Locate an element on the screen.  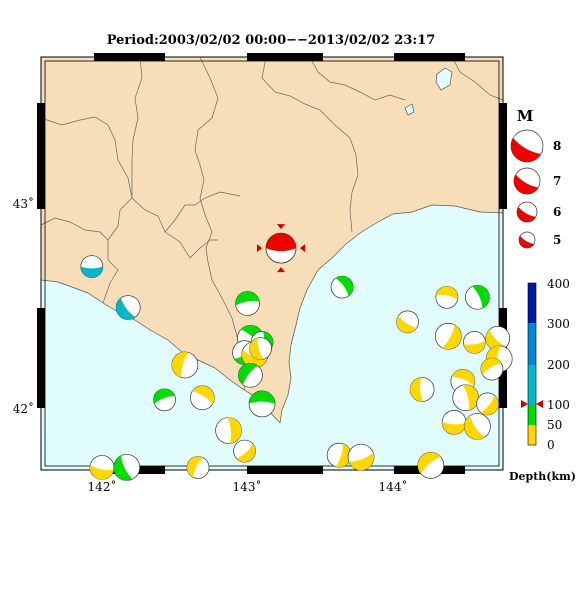
depth-tick-label: 300 is located at coordinates (558, 324).